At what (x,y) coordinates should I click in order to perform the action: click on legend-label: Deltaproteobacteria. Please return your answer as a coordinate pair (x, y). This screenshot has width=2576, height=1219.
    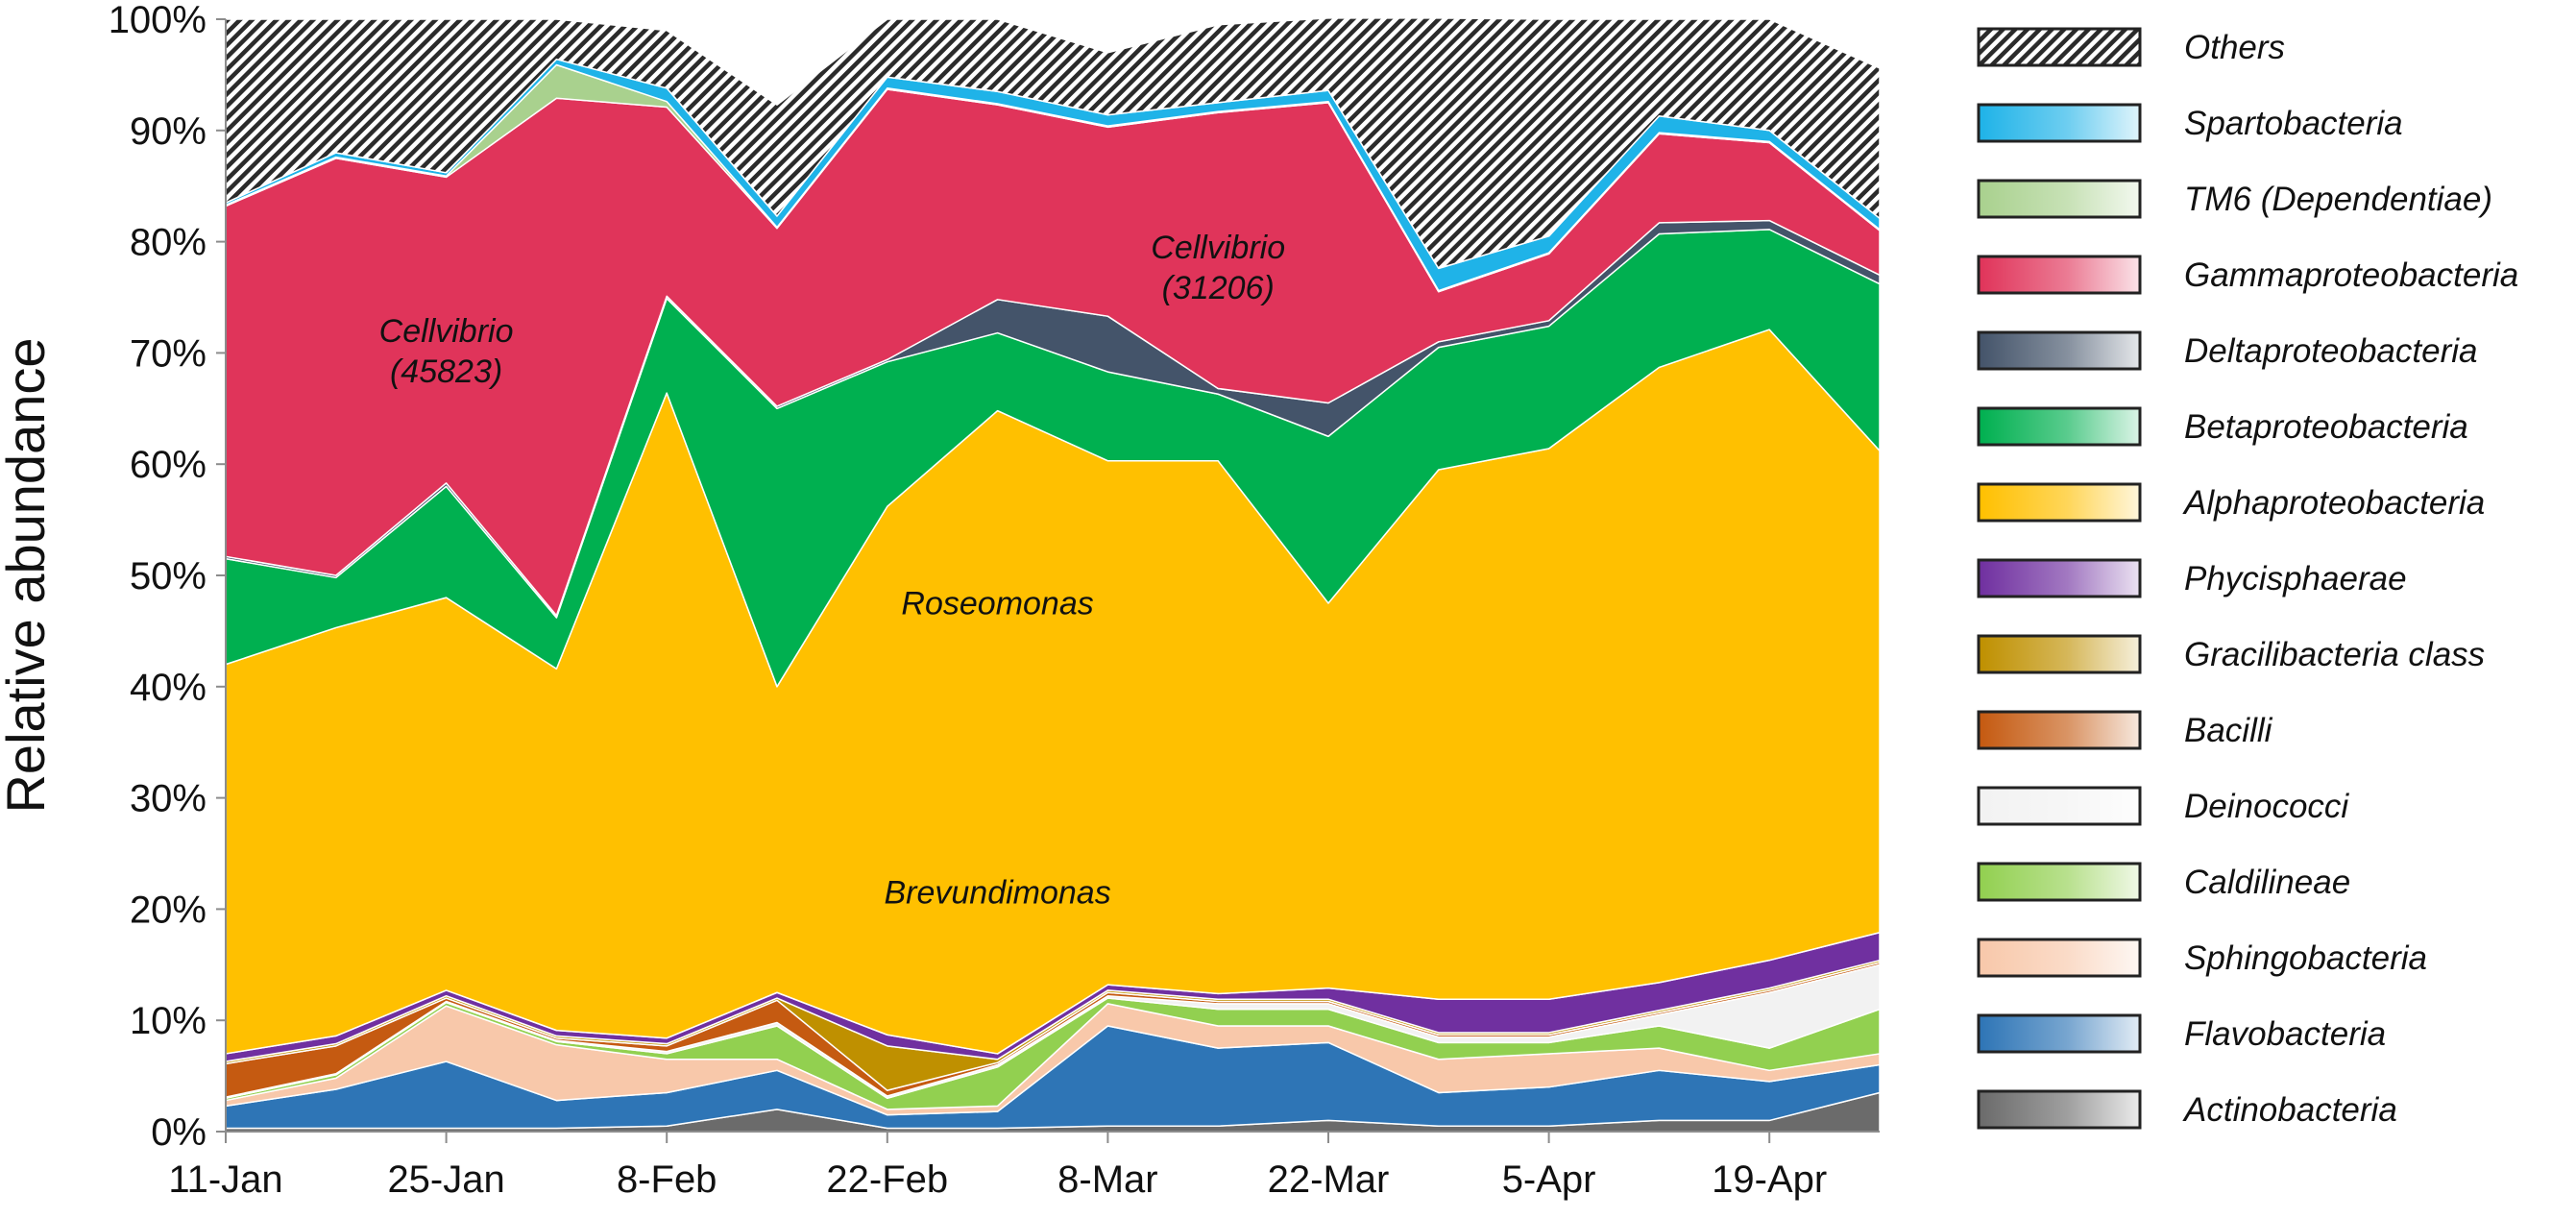
    Looking at the image, I should click on (2330, 351).